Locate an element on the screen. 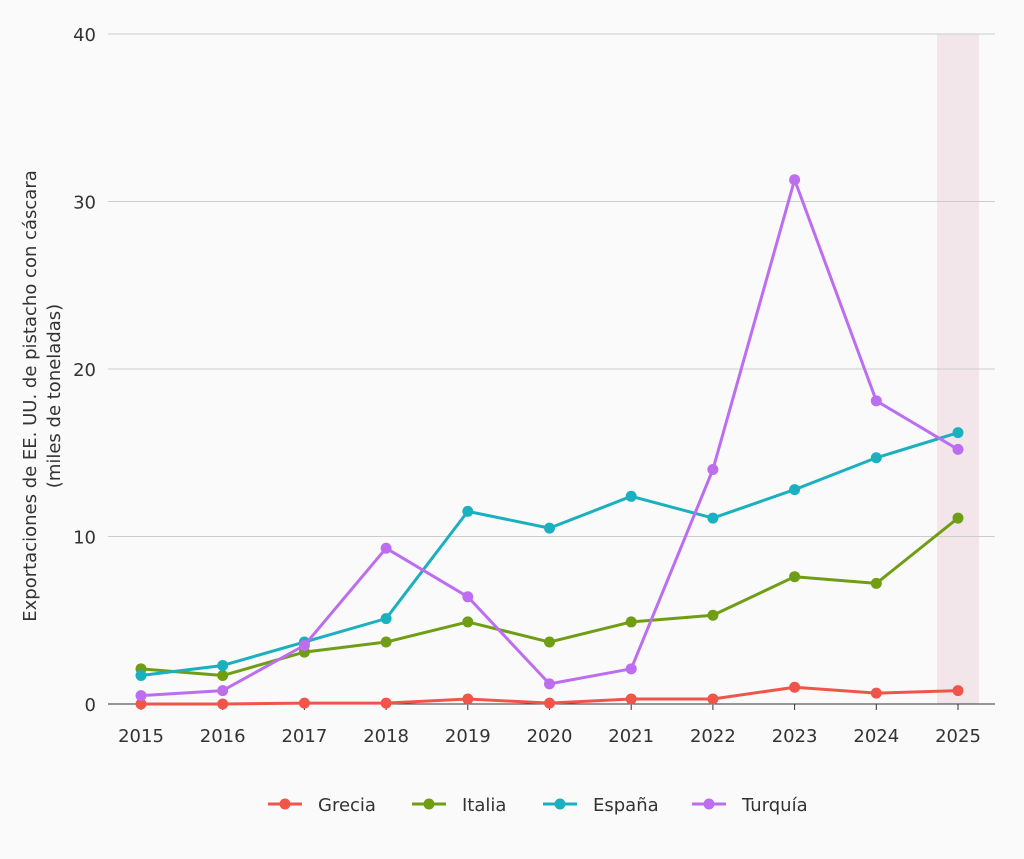  legend-item-turquia: Turquía is located at coordinates (750, 805).